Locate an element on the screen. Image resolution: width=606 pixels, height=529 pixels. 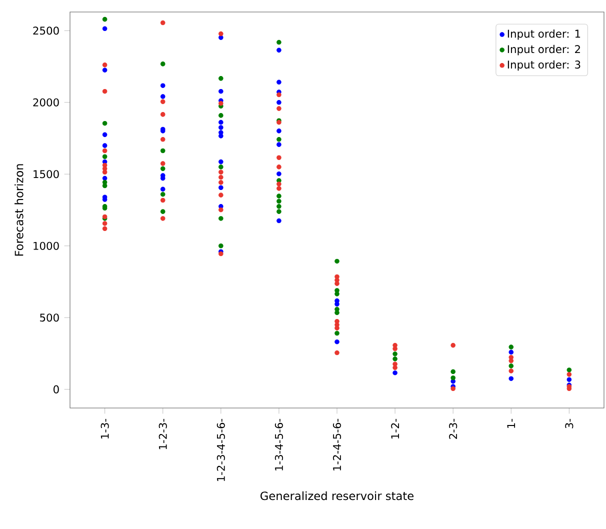
y-tick-label: 500 is located at coordinates (49, 318).